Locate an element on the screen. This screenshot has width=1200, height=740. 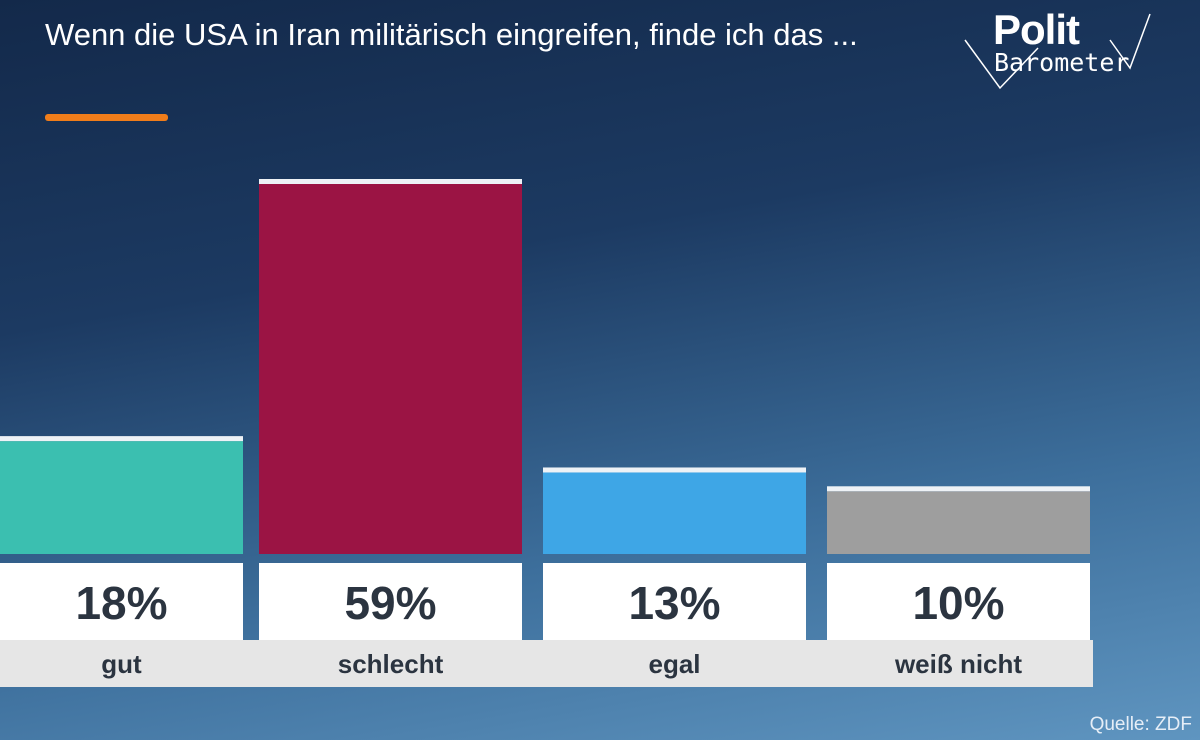
source-note: Quelle: ZDF is located at coordinates (1140, 724).